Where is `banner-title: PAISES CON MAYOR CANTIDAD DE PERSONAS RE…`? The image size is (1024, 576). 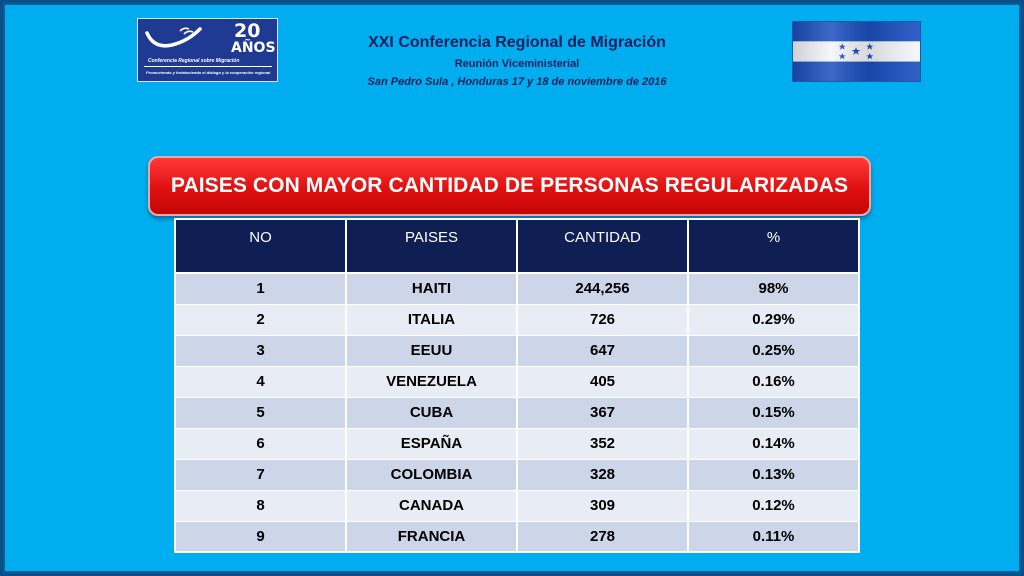 banner-title: PAISES CON MAYOR CANTIDAD DE PERSONAS RE… is located at coordinates (509, 185).